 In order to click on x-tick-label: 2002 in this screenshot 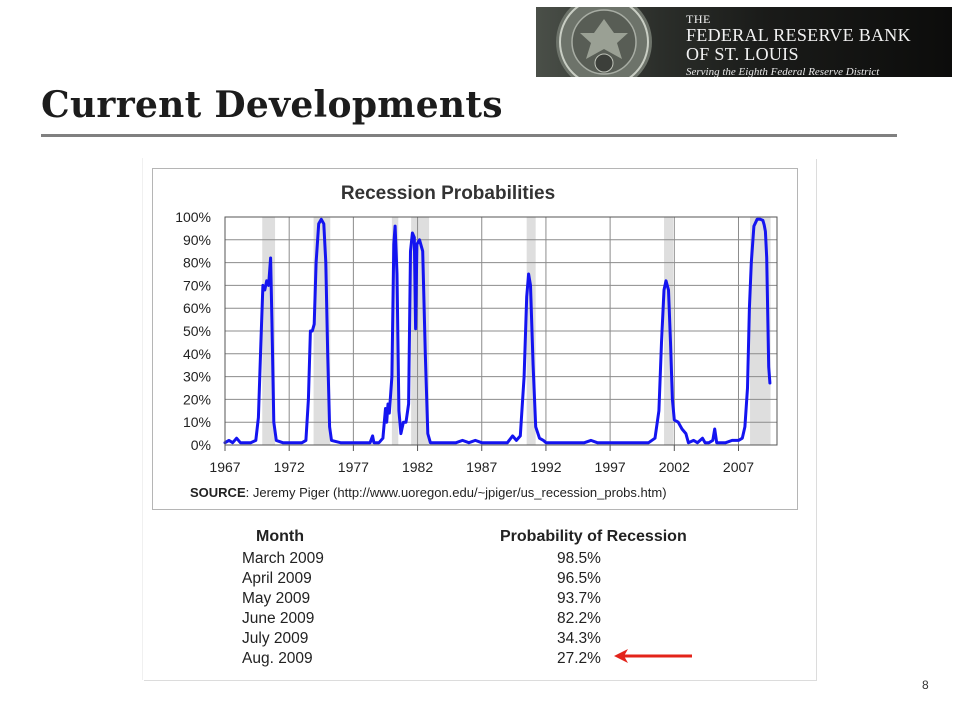, I will do `click(674, 467)`.